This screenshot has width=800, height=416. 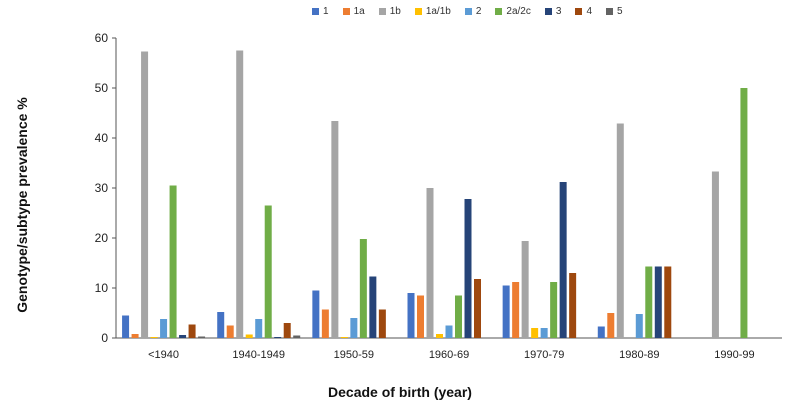 I want to click on chart-legend: 1 1a 1b 1a/1b 2 2a/2c 3 4 5, so click(x=467, y=11).